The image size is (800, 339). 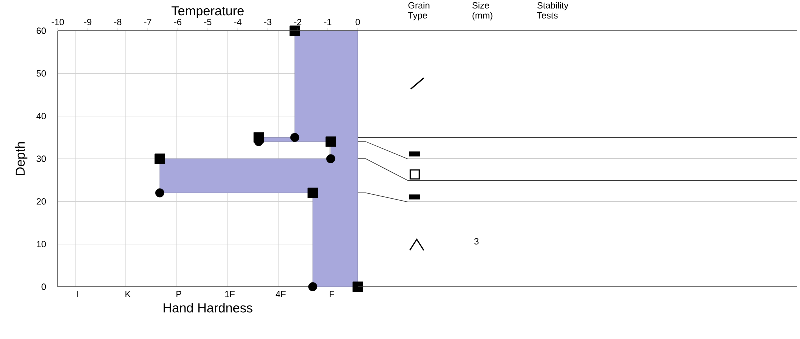 I want to click on x-tick-label: 0, so click(x=358, y=22).